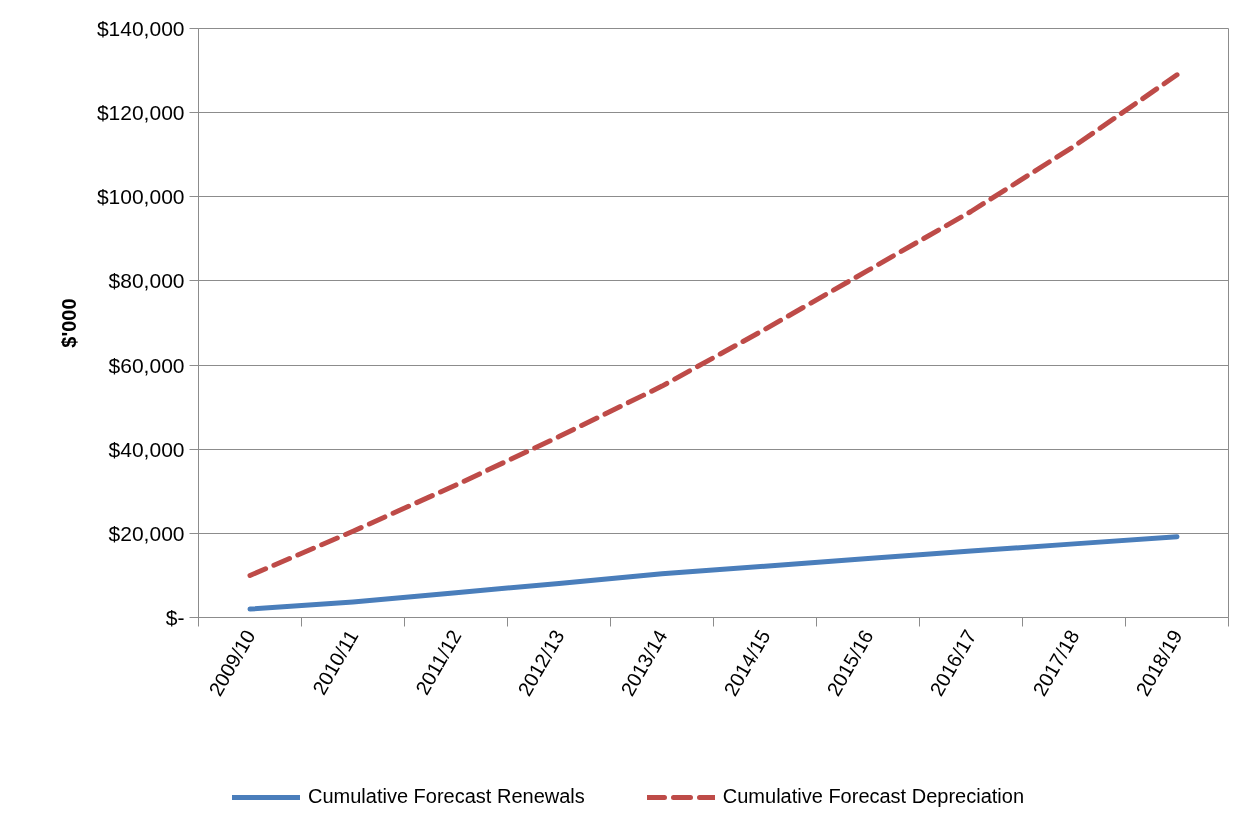 This screenshot has height=821, width=1257. I want to click on y-tick-label: $60,000, so click(146, 365).